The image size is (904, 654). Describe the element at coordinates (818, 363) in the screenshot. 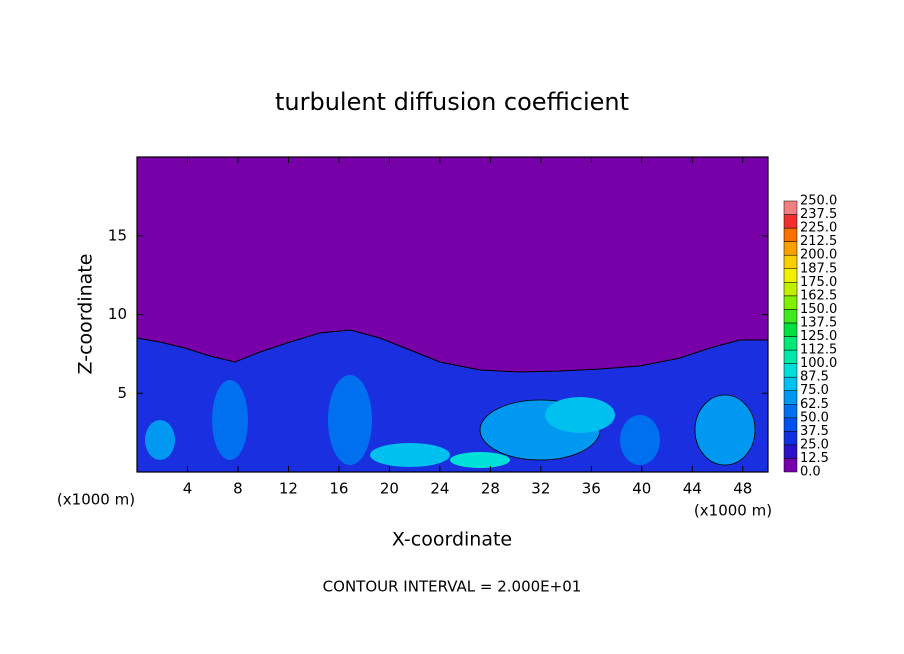

I see `colorbar-label: 100.0` at that location.